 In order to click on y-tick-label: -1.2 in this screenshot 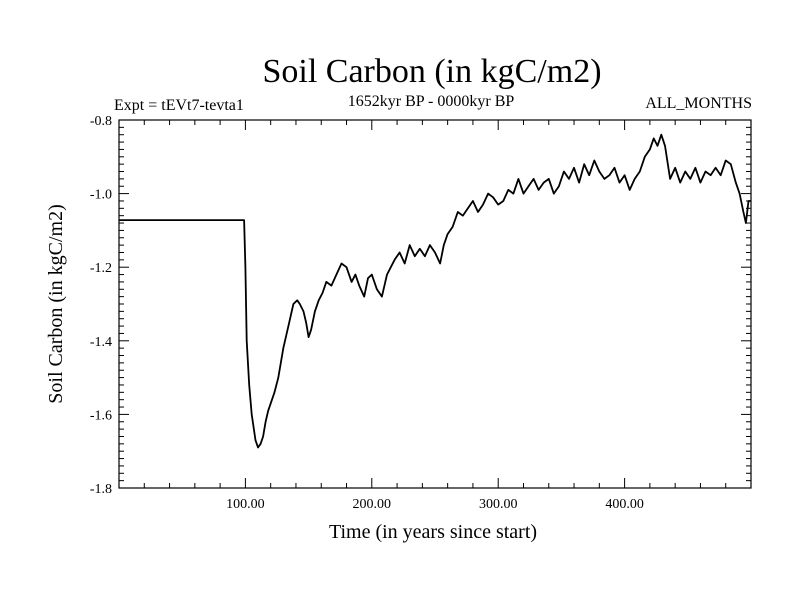, I will do `click(101, 268)`.